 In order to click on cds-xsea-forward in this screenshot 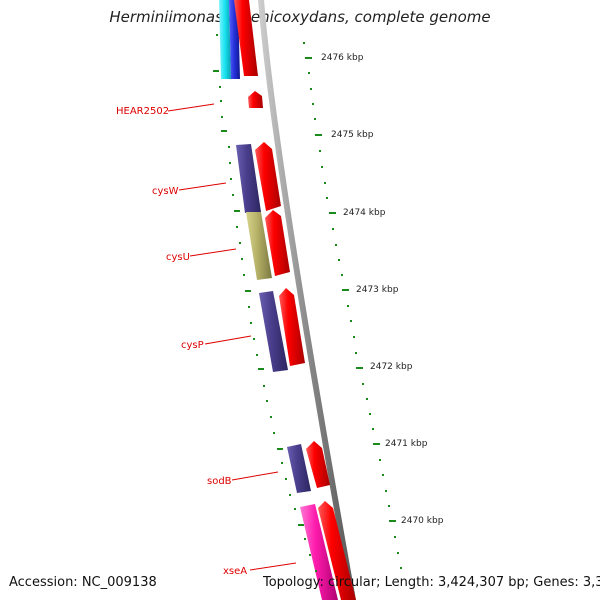, I will do `click(337, 550)`.